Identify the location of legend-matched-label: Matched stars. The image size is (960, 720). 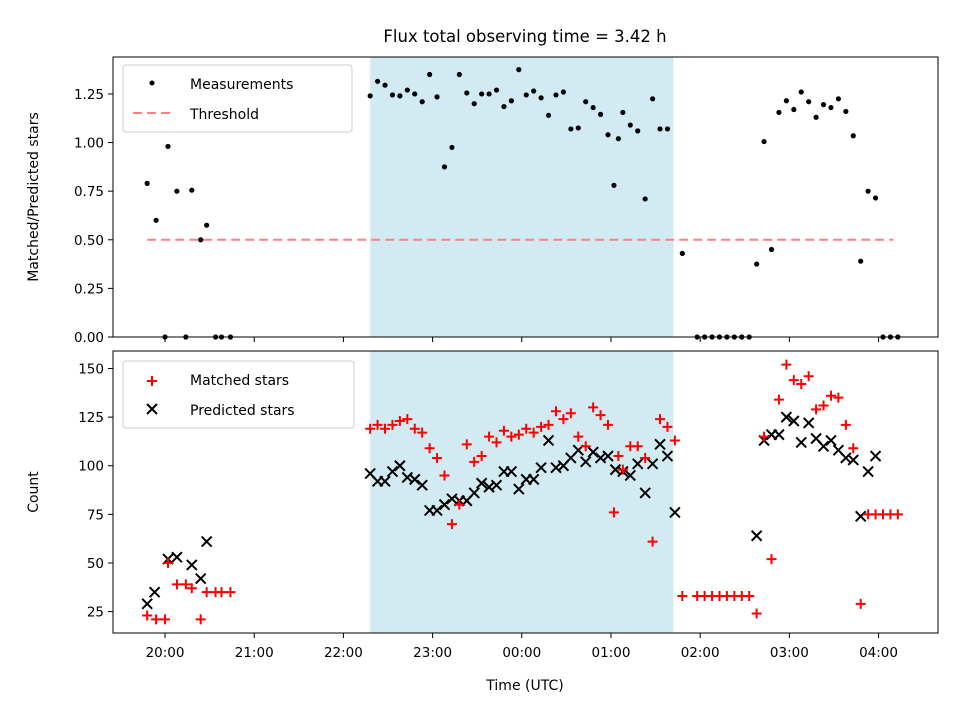
(239, 381).